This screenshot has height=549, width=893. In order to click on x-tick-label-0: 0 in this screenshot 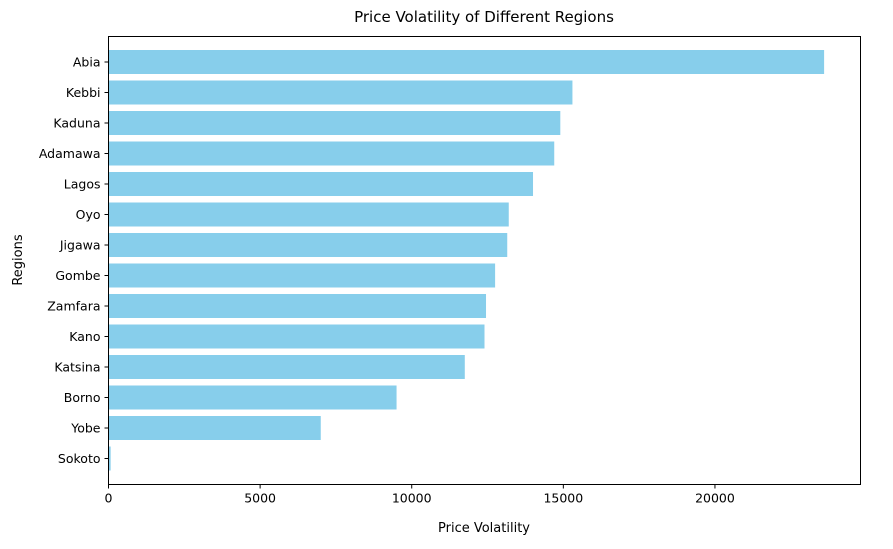, I will do `click(109, 498)`.